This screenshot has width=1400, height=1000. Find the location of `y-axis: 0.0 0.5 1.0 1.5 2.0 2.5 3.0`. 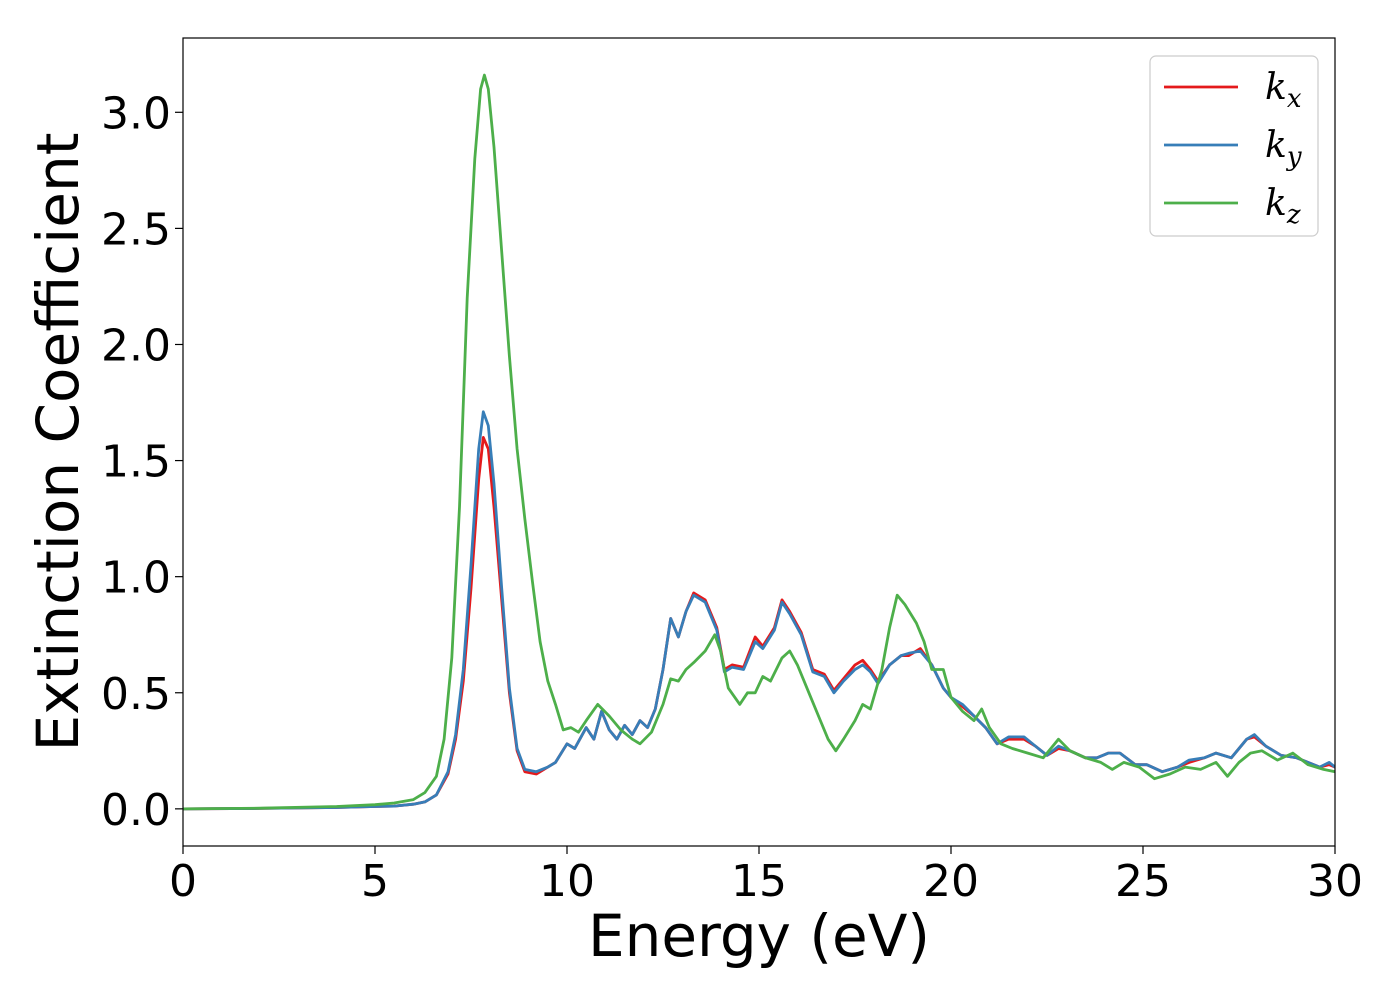

y-axis: 0.0 0.5 1.0 1.5 2.0 2.5 3.0 is located at coordinates (142, 462).